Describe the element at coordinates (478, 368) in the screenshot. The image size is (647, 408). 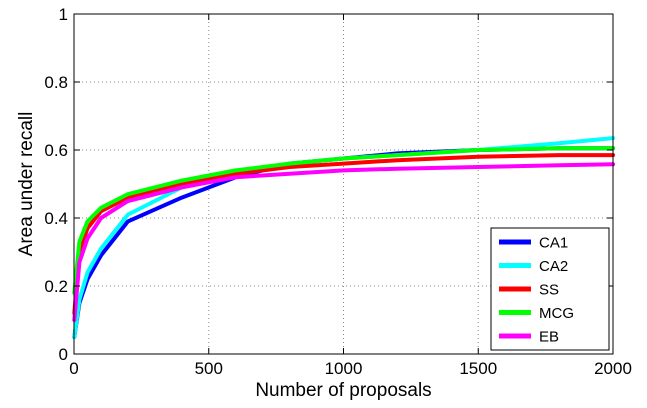
I see `x-tick-label: 1500` at that location.